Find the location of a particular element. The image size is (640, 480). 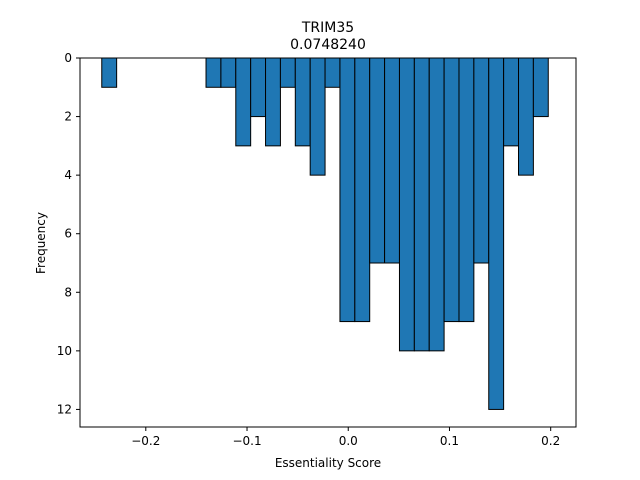

x-tick-label: 0.1 is located at coordinates (449, 441).